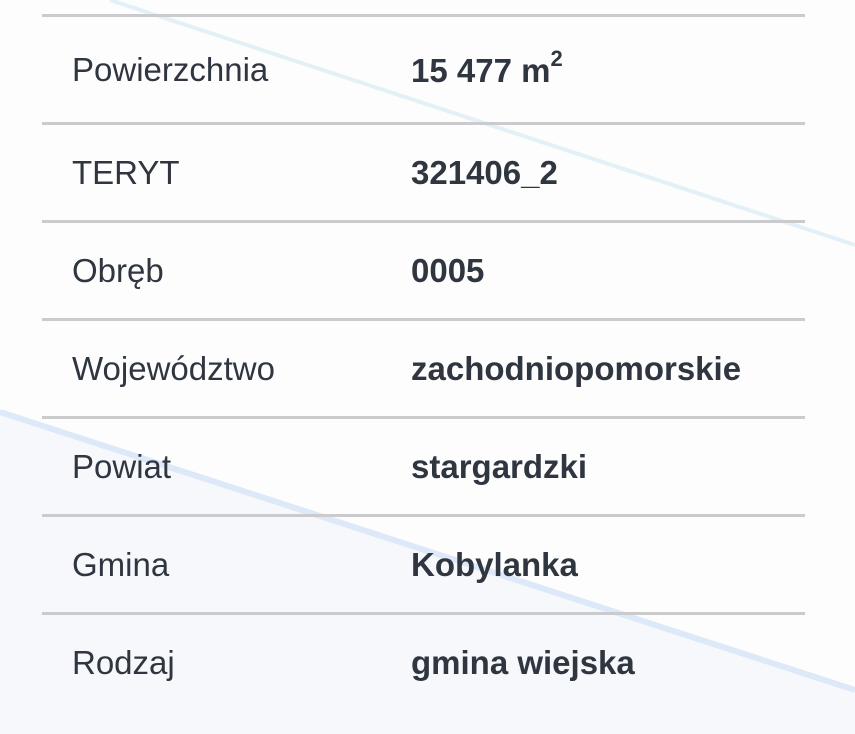 This screenshot has height=734, width=855. What do you see at coordinates (170, 69) in the screenshot?
I see `row-label: Powierzchnia` at bounding box center [170, 69].